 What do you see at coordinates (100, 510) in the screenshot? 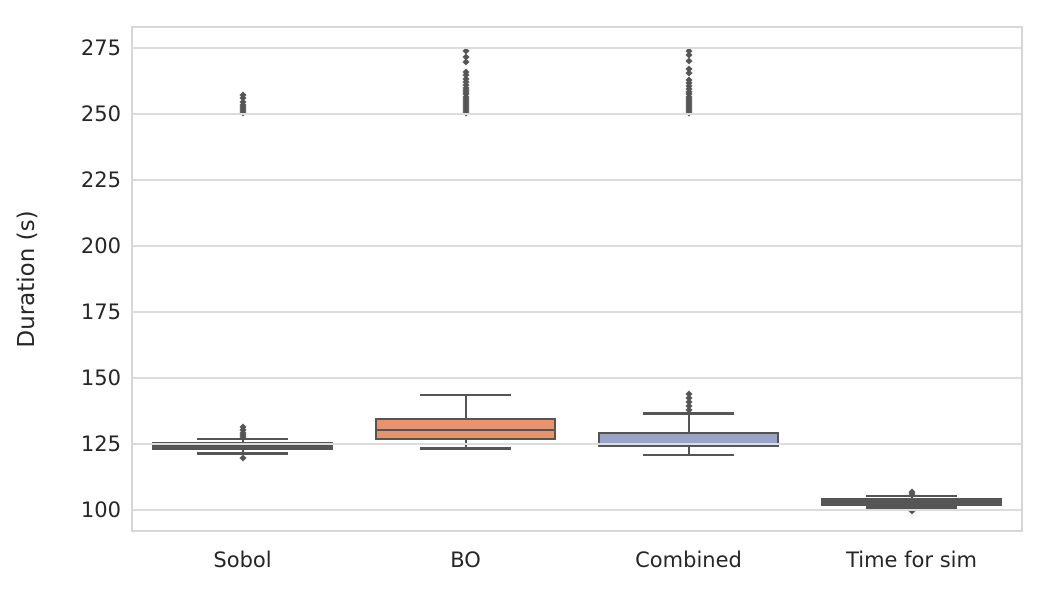
I see `y-tick-label-100: 100` at bounding box center [100, 510].